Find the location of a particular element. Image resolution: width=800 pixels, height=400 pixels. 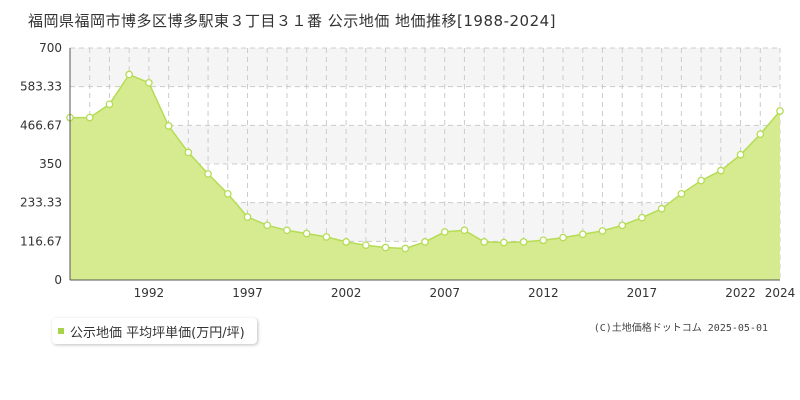

x-axis-ticks: 1992 1997 2002 2007 2012 2017 2022 2024 is located at coordinates (465, 293).